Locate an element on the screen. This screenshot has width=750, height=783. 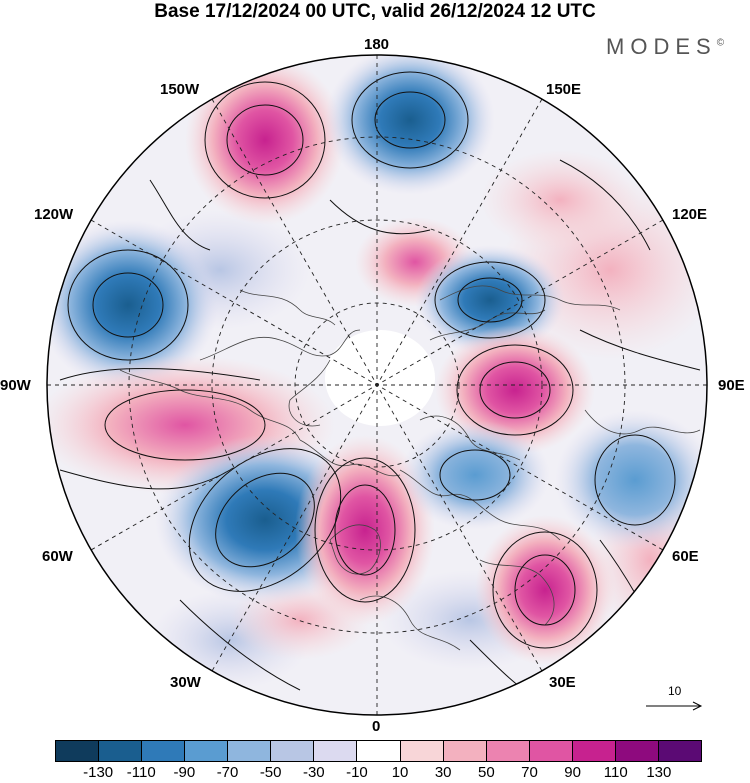
colorbar-tick-label: -130 is located at coordinates (98, 772).